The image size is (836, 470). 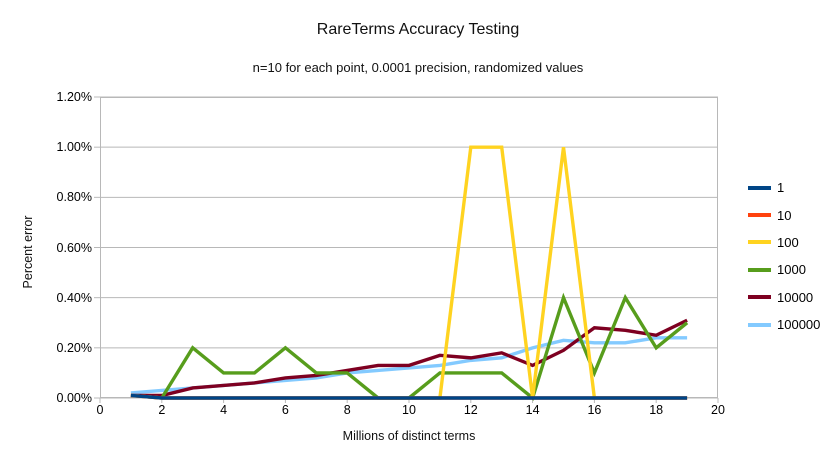 What do you see at coordinates (74, 197) in the screenshot?
I see `y-tick-label: 0.80%` at bounding box center [74, 197].